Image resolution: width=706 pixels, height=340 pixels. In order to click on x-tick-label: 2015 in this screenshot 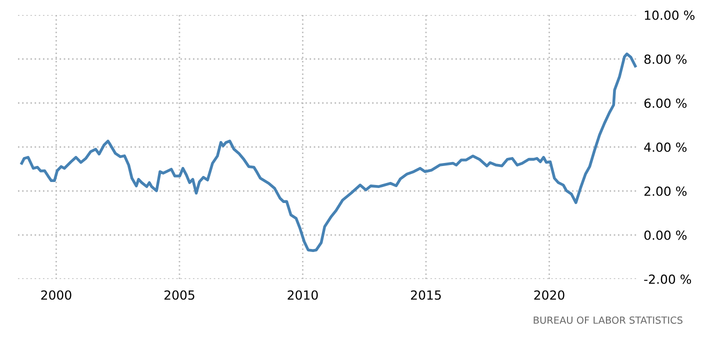, I will do `click(426, 295)`.